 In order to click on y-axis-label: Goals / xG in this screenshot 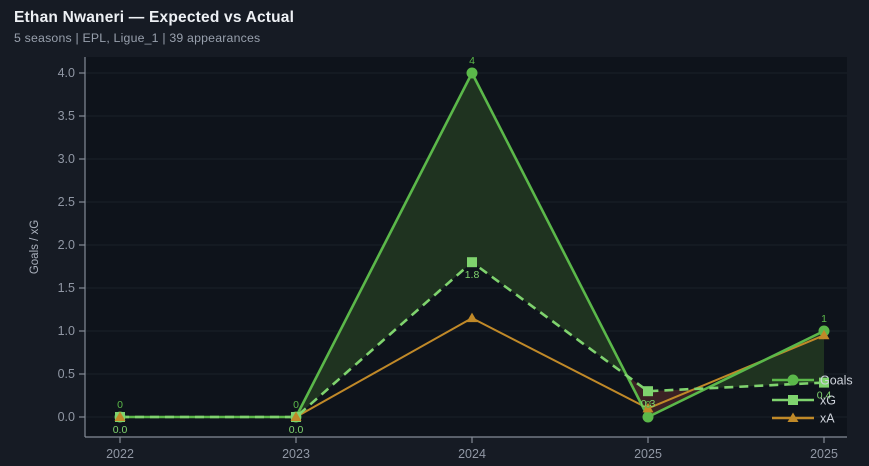, I will do `click(35, 247)`.